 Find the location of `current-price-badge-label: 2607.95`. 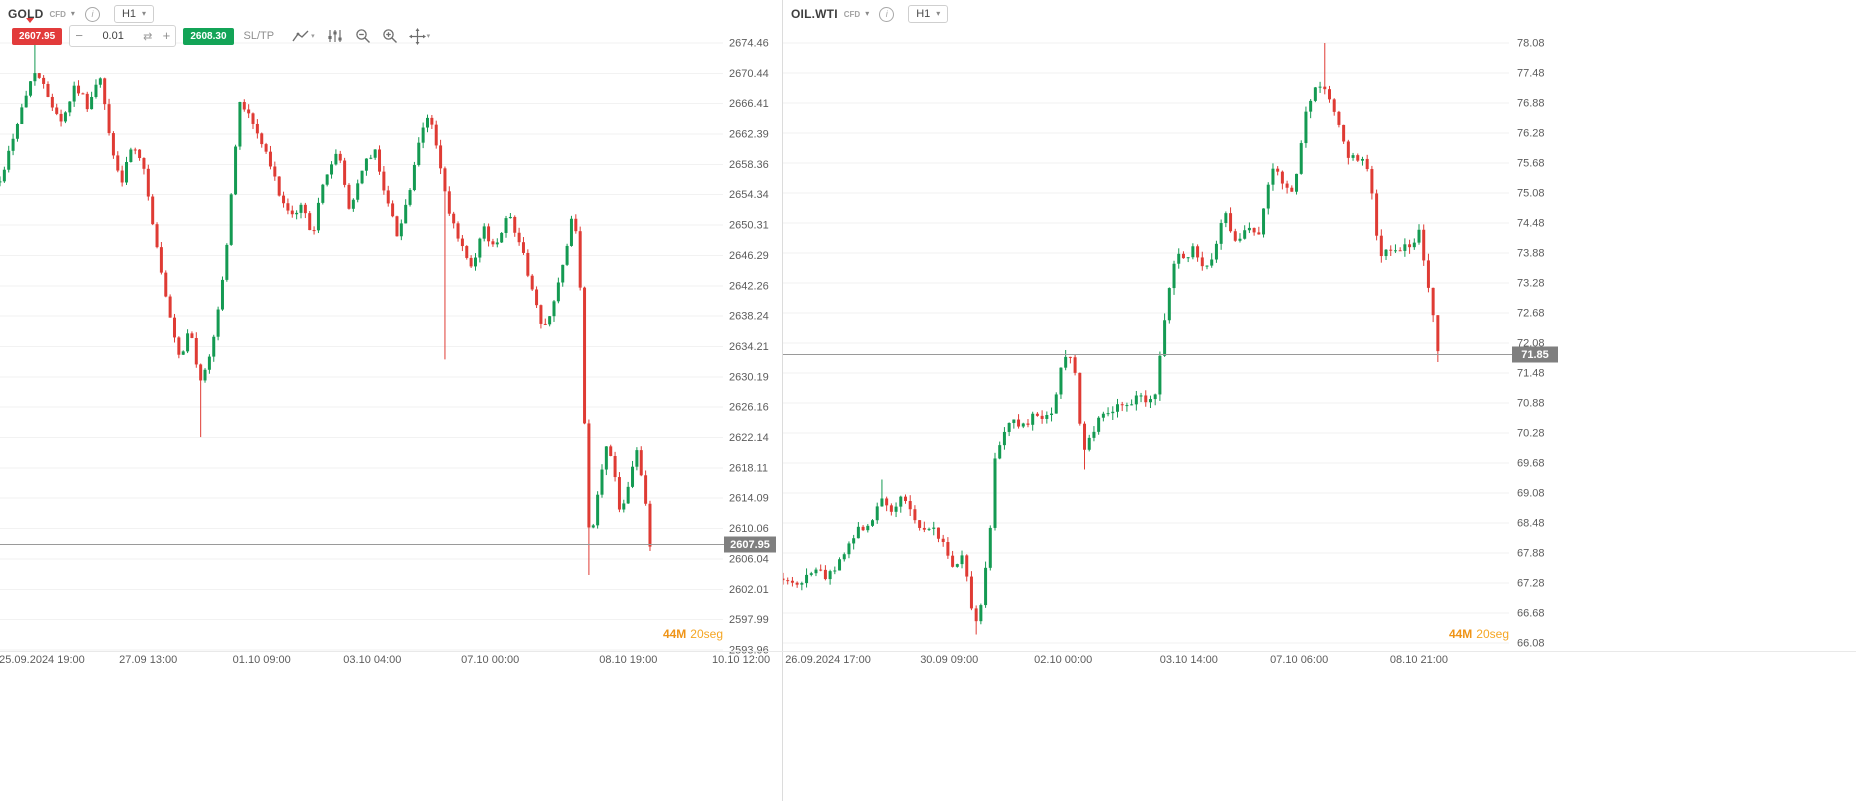

current-price-badge-label: 2607.95 is located at coordinates (750, 545).